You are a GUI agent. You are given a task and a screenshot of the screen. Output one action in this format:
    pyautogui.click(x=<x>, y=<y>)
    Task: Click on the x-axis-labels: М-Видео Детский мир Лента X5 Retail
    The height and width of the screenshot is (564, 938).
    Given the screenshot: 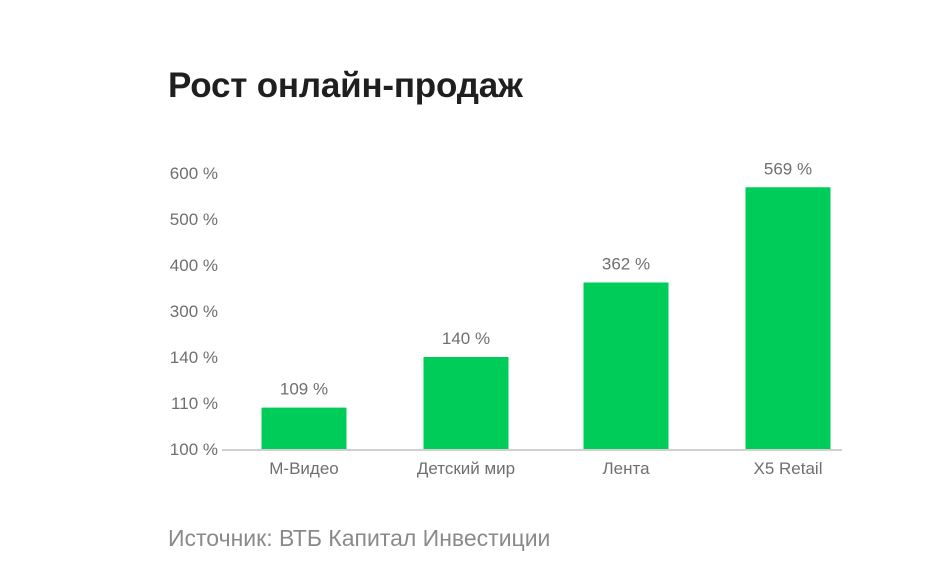 What is the action you would take?
    pyautogui.click(x=545, y=468)
    